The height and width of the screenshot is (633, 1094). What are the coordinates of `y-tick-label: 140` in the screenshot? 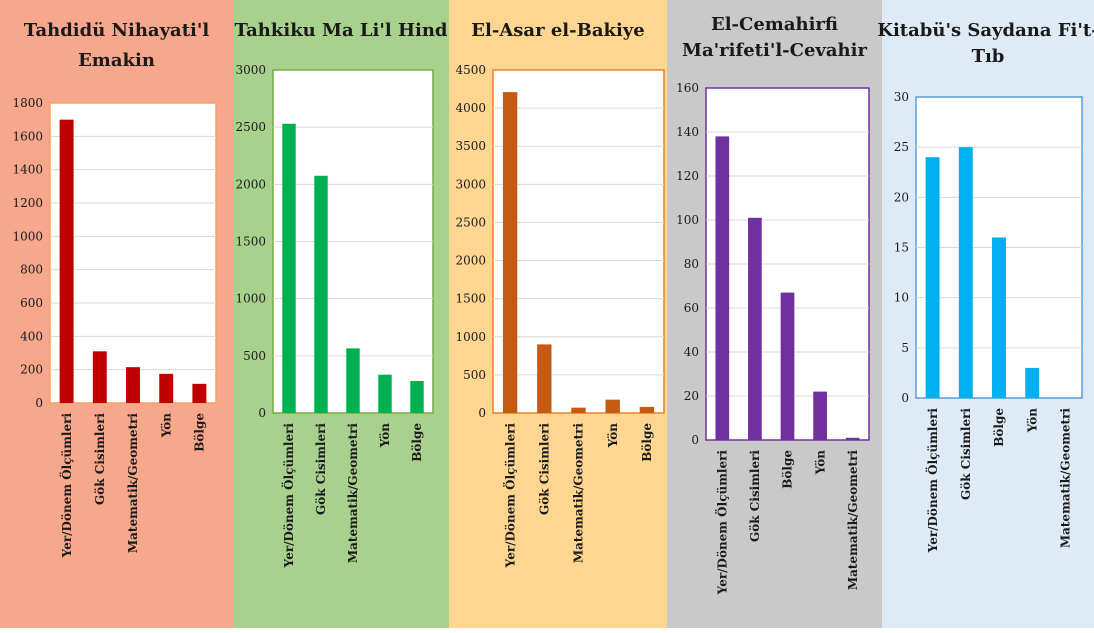 It's located at (687, 132).